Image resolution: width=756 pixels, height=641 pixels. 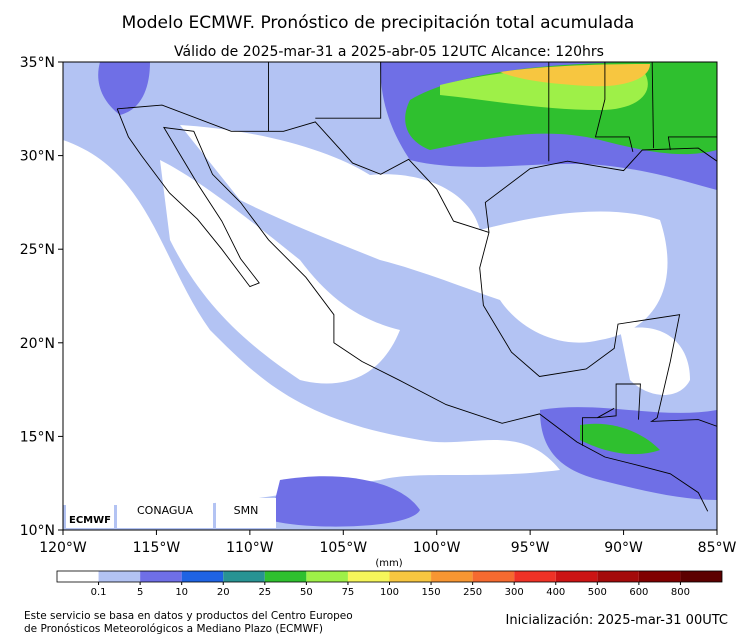 I want to click on lat-label: 10°N, so click(x=37, y=531).